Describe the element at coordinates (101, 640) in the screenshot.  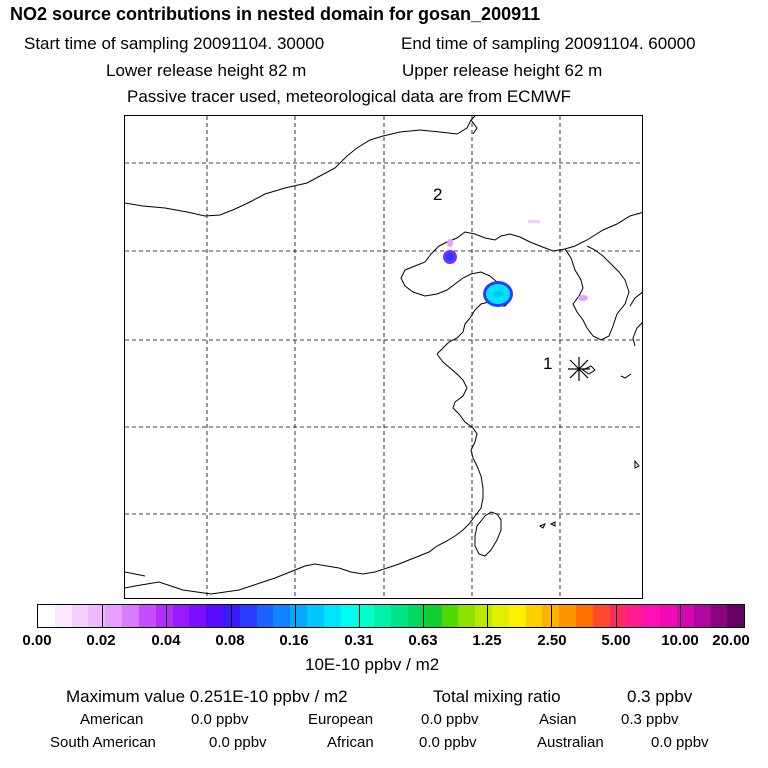
I see `colorbar-tick: 0.02` at that location.